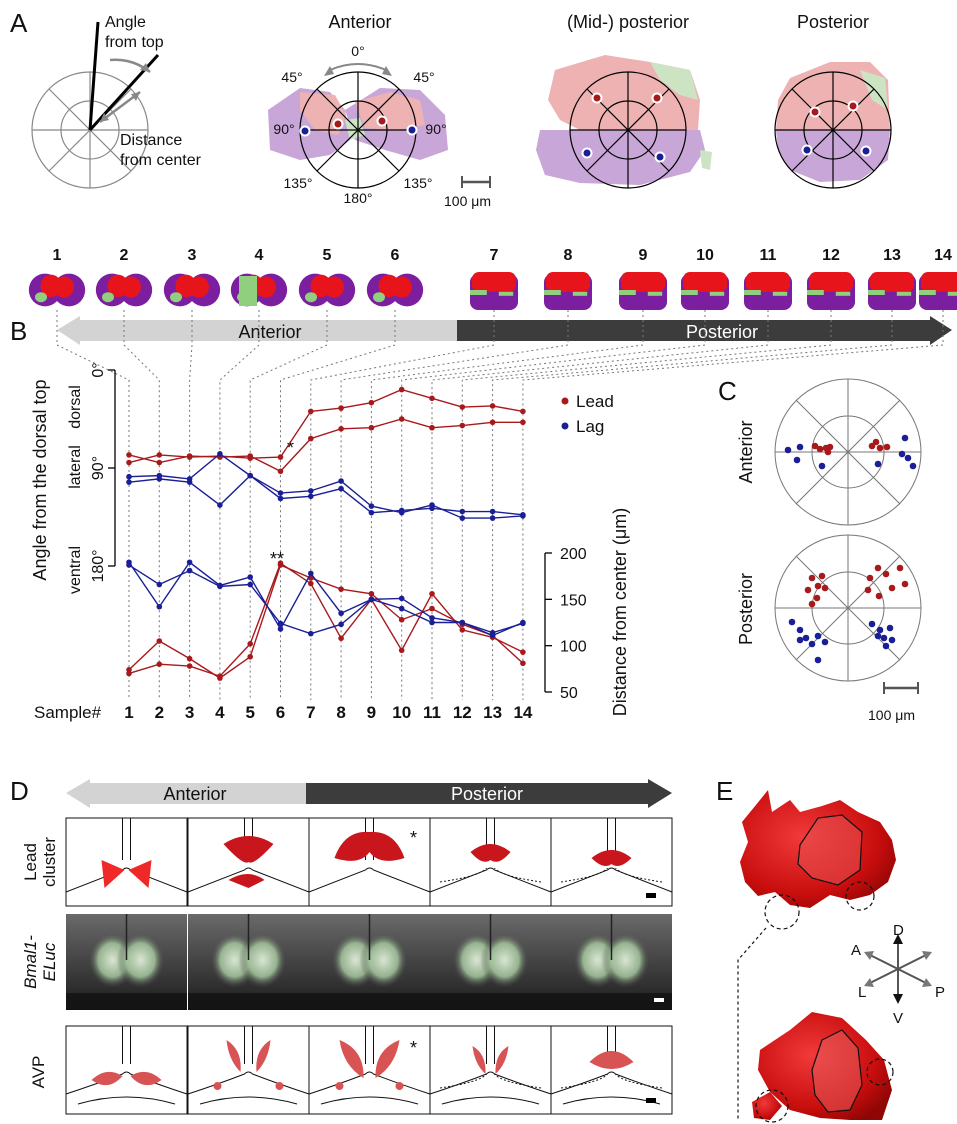  What do you see at coordinates (40, 479) in the screenshot?
I see `b-ylabel: Angle from the dorsal top` at bounding box center [40, 479].